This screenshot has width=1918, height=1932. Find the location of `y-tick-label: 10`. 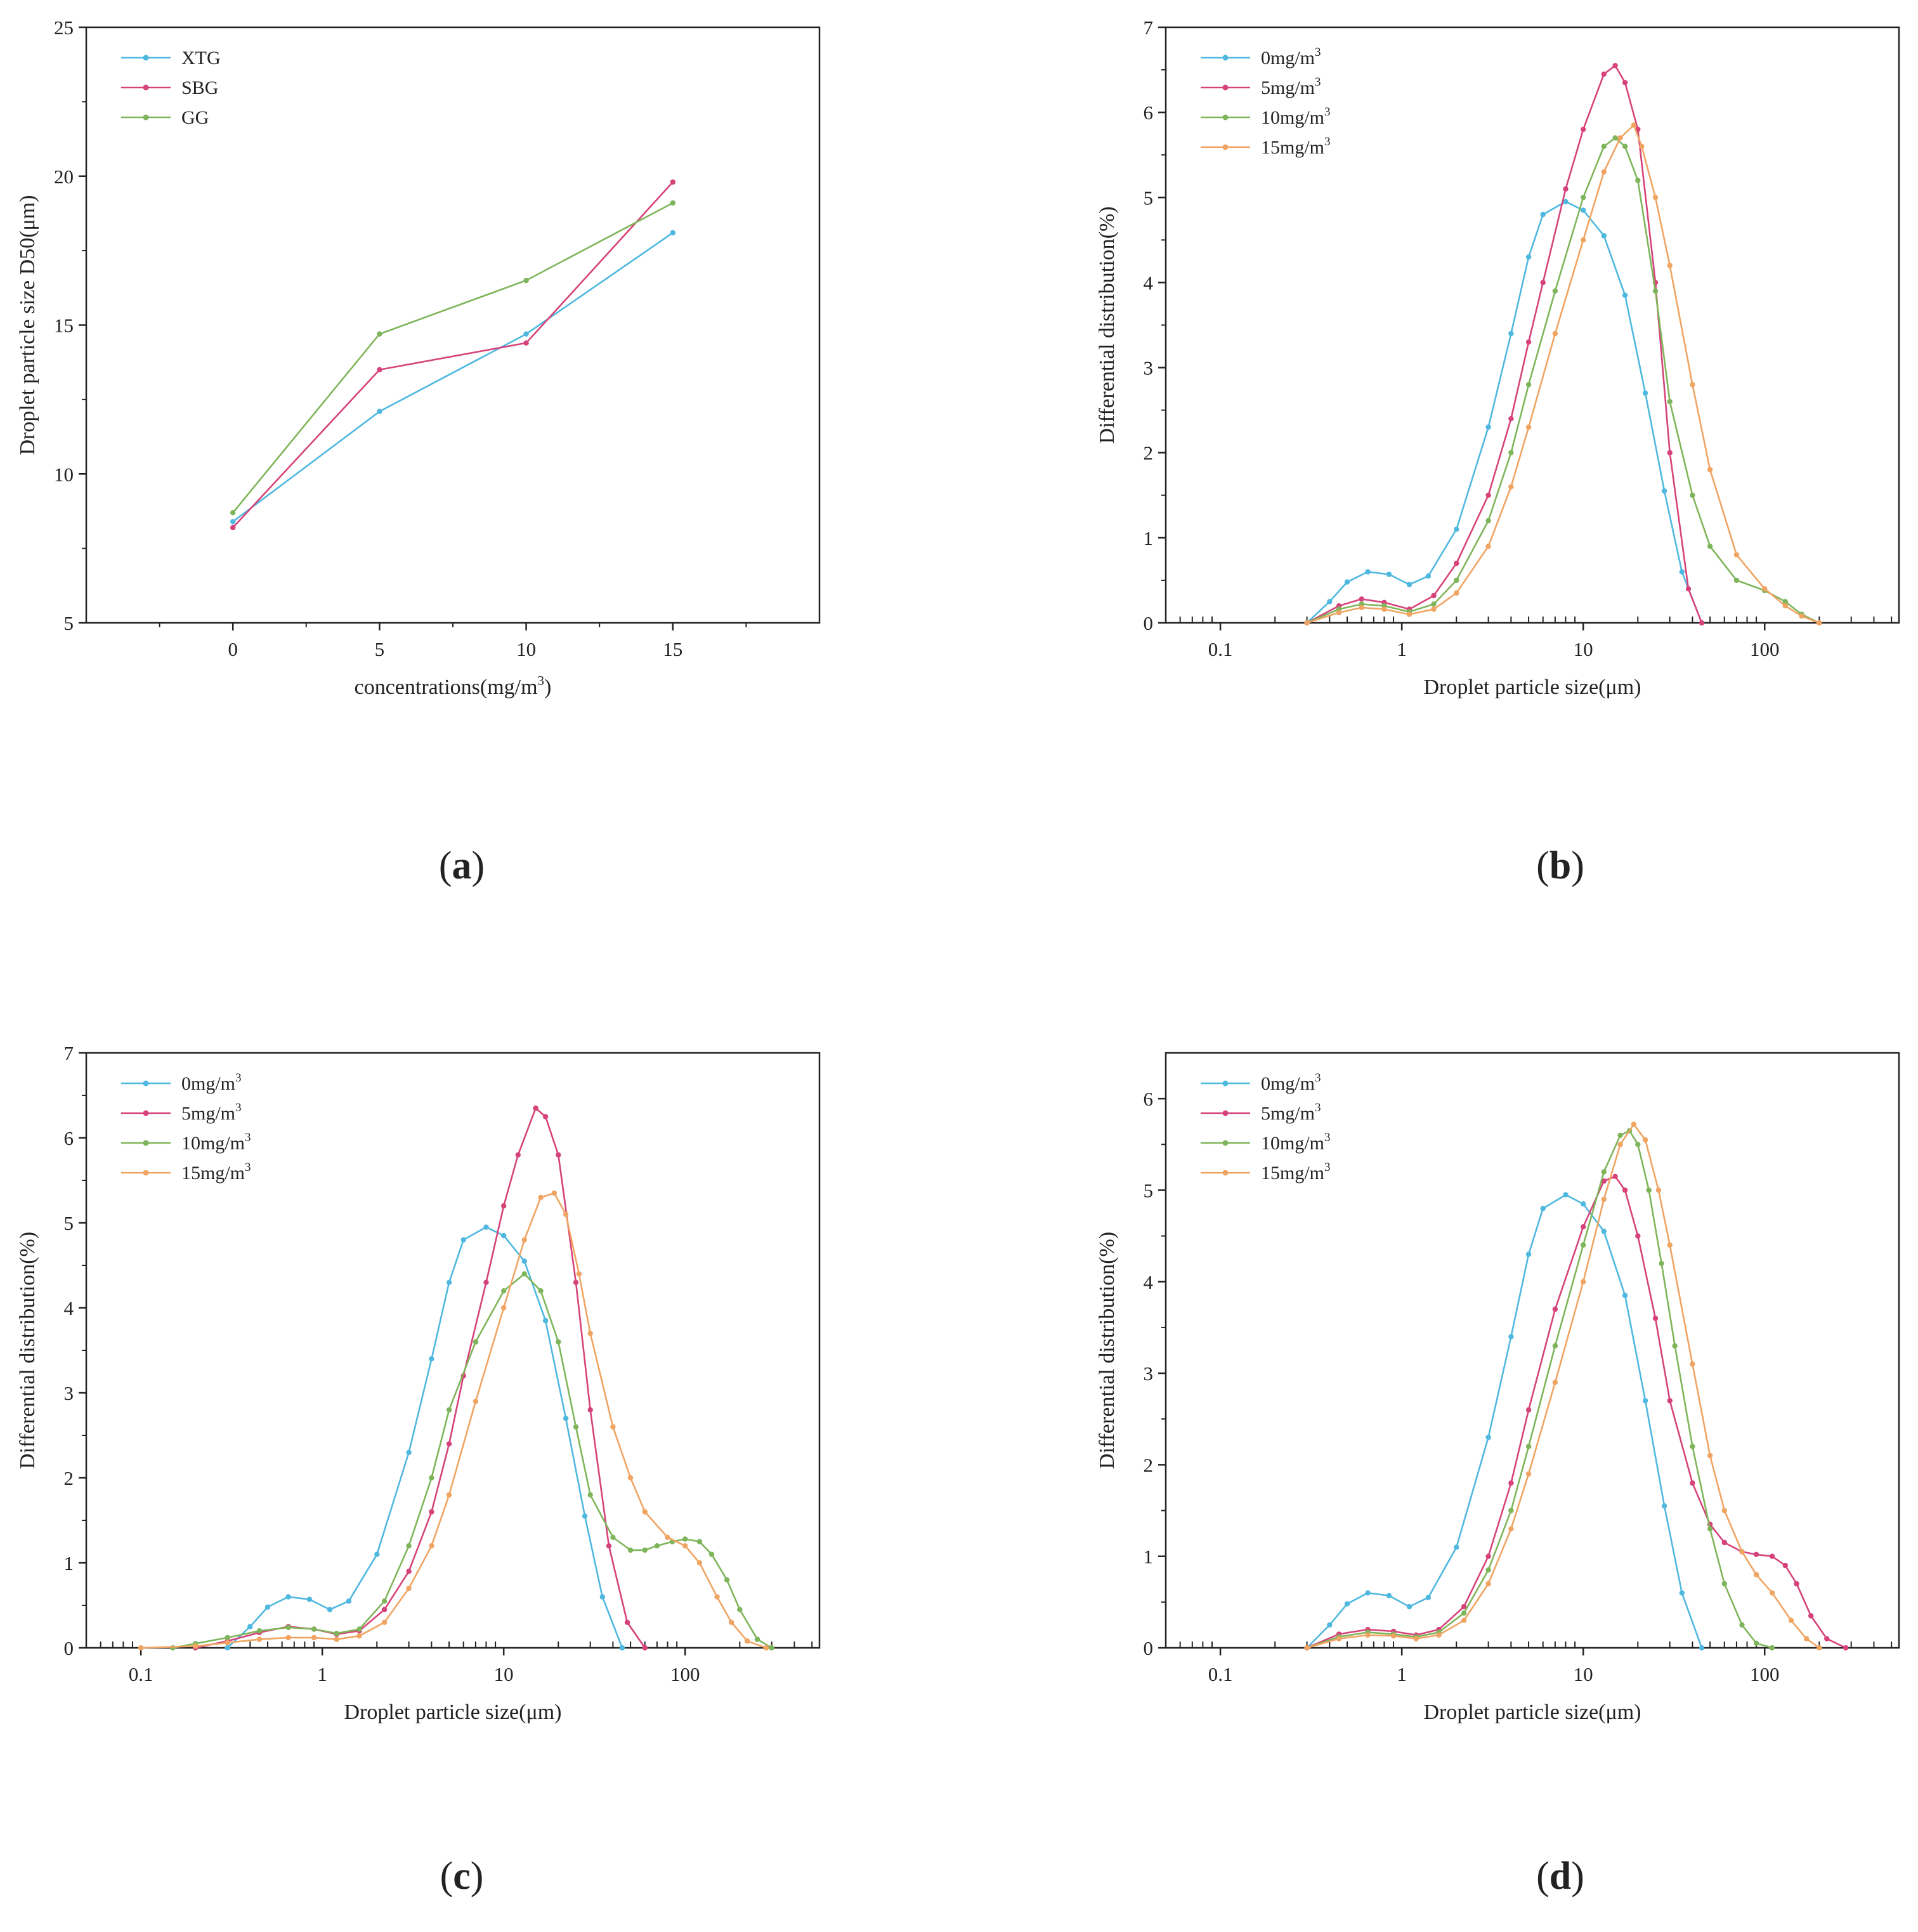

y-tick-label: 10 is located at coordinates (64, 474).